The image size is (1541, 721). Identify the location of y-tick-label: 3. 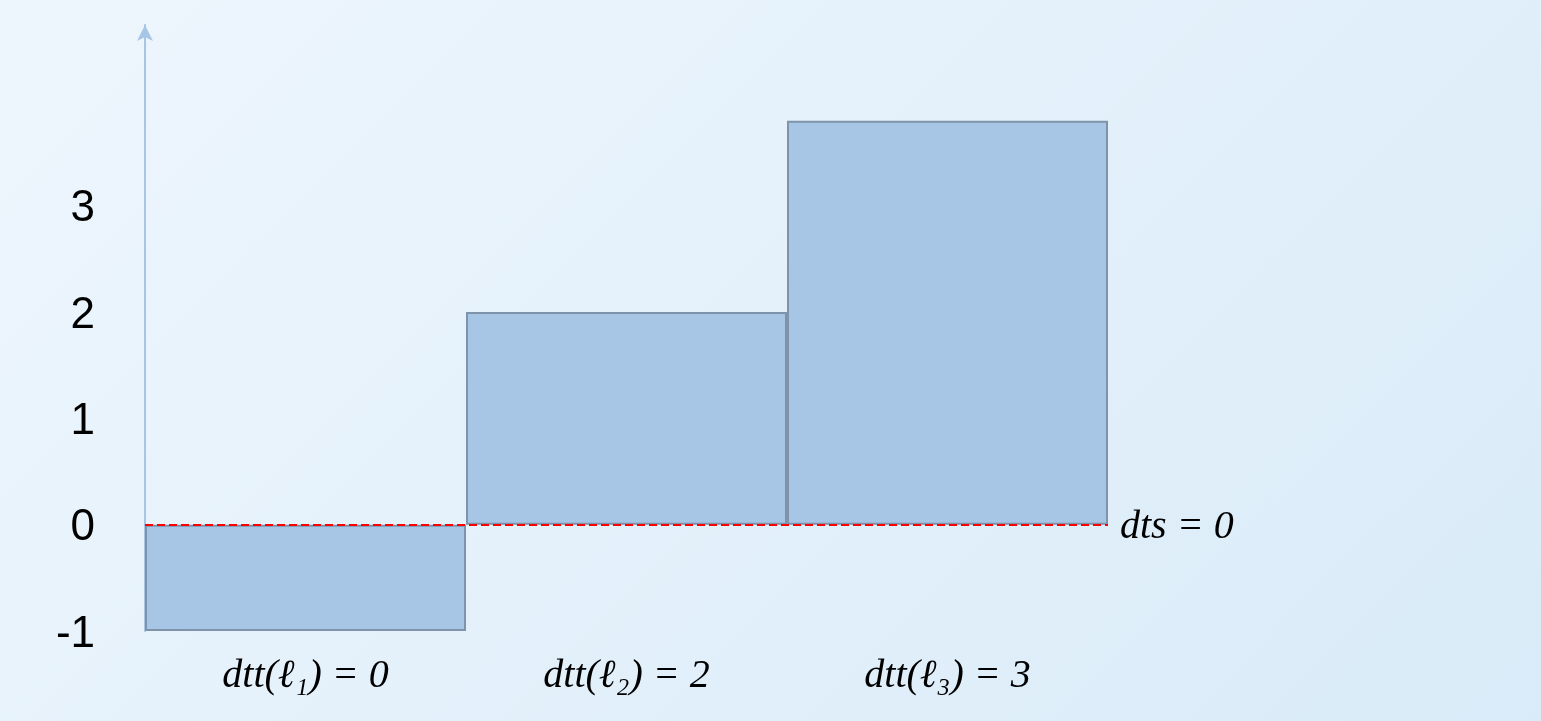
(82, 206).